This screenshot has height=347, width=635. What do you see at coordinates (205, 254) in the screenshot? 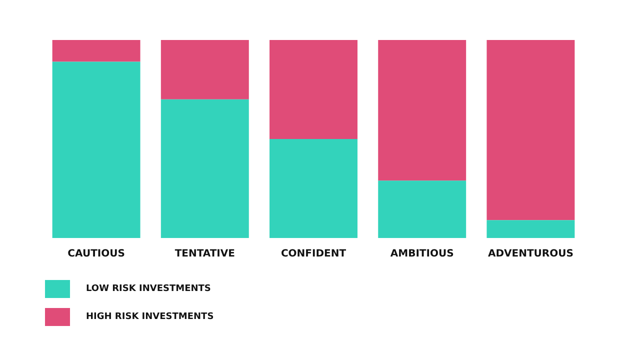
I see `x-tick-label: TENTATIVE` at bounding box center [205, 254].